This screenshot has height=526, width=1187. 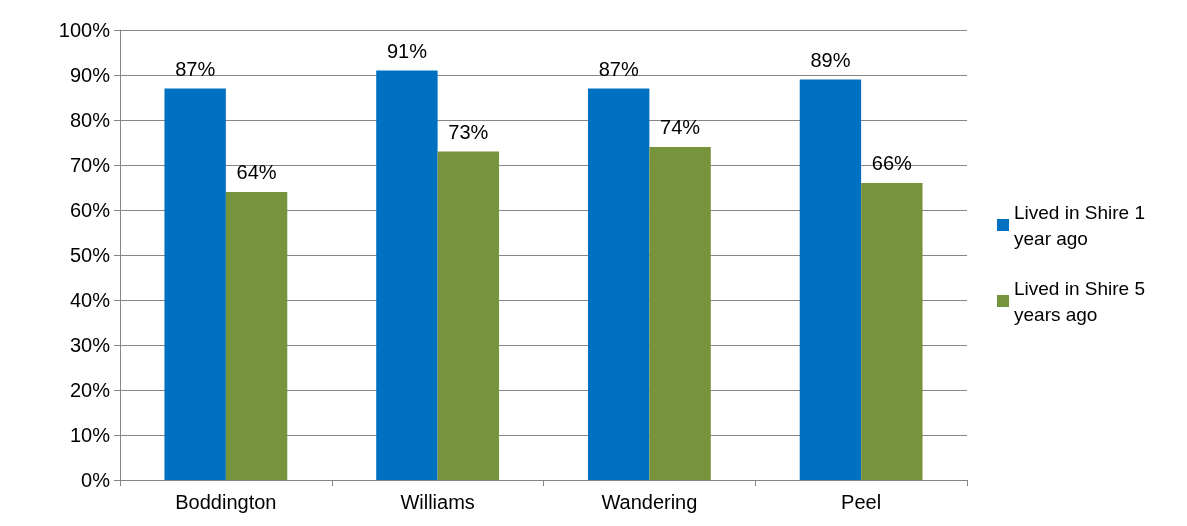 What do you see at coordinates (84, 30) in the screenshot?
I see `y-tick-label: 100%` at bounding box center [84, 30].